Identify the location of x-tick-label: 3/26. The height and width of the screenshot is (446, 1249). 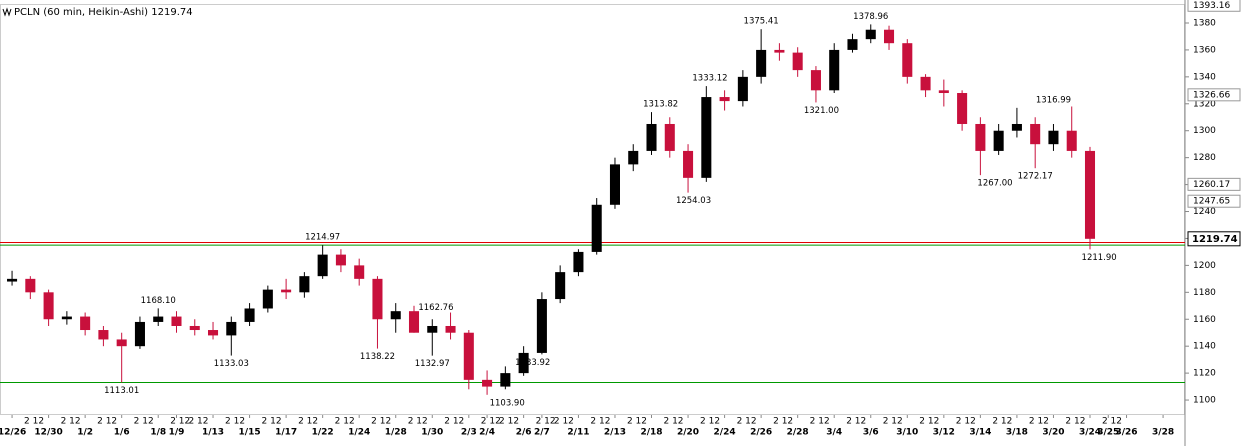
(1126, 433).